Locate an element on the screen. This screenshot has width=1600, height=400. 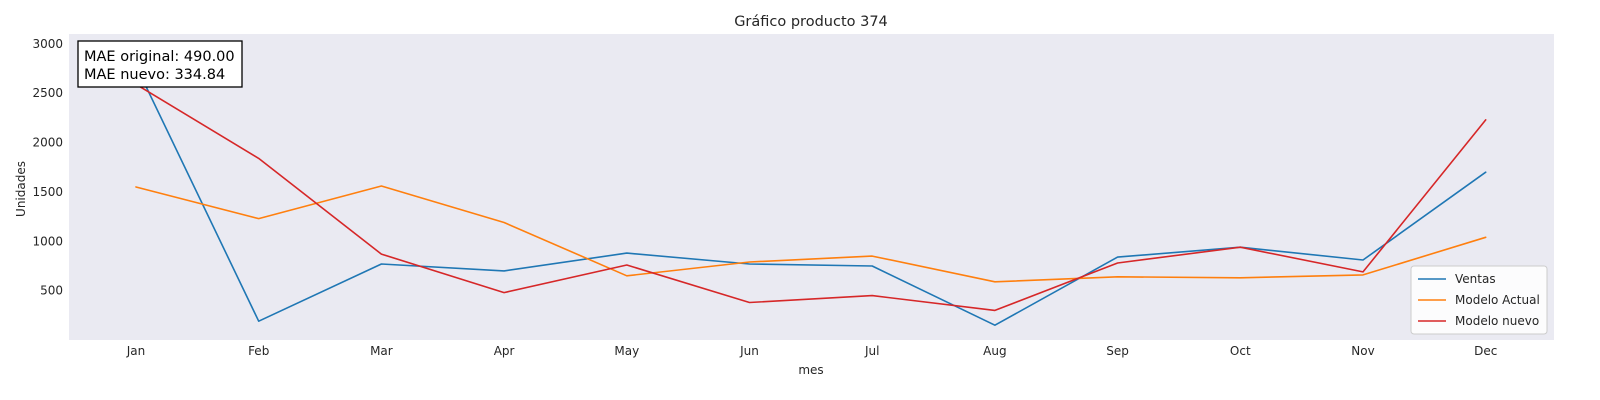
legend: Ventas Modelo Actual Modelo nuevo is located at coordinates (1479, 300).